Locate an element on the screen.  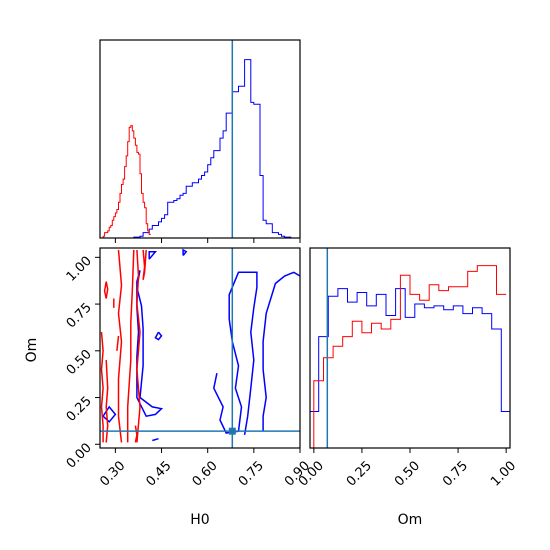
h0-histogram-red is located at coordinates (125, 181).